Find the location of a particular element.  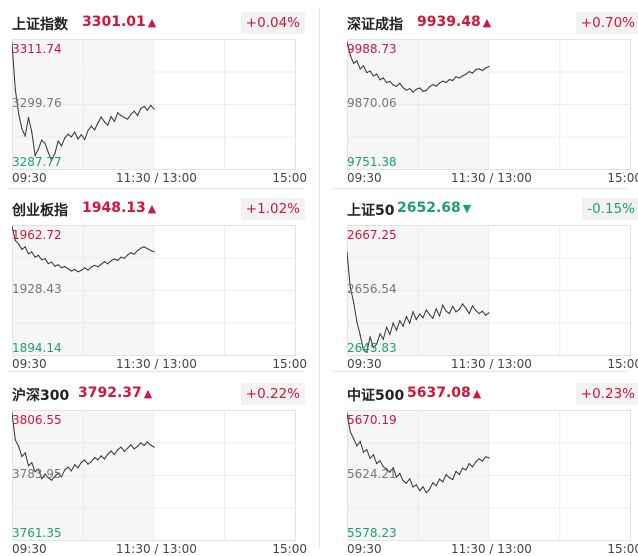

change-badge: +0.04% is located at coordinates (272, 23).